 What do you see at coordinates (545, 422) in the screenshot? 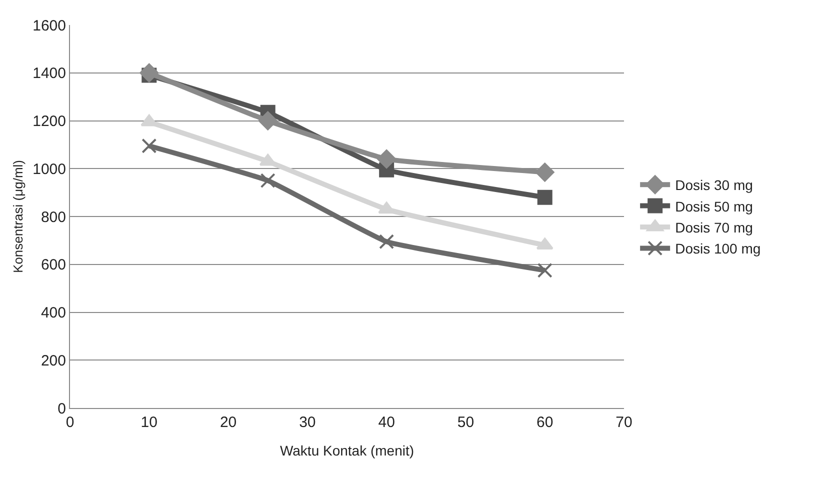
I see `x-tick-label: 60` at bounding box center [545, 422].